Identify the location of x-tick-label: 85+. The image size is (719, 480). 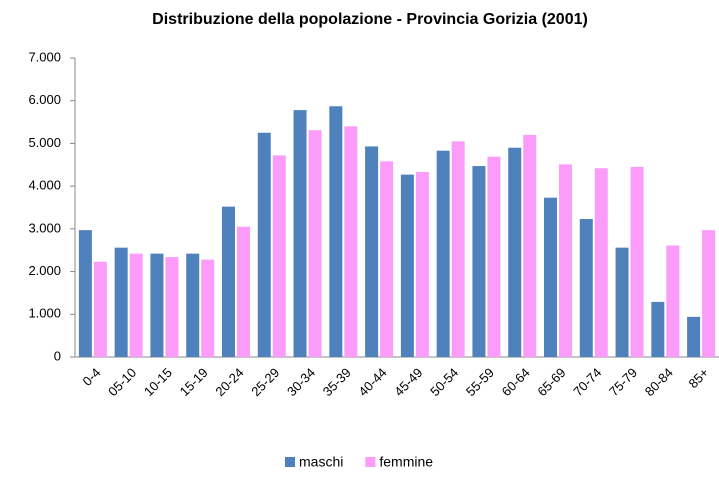
(698, 378).